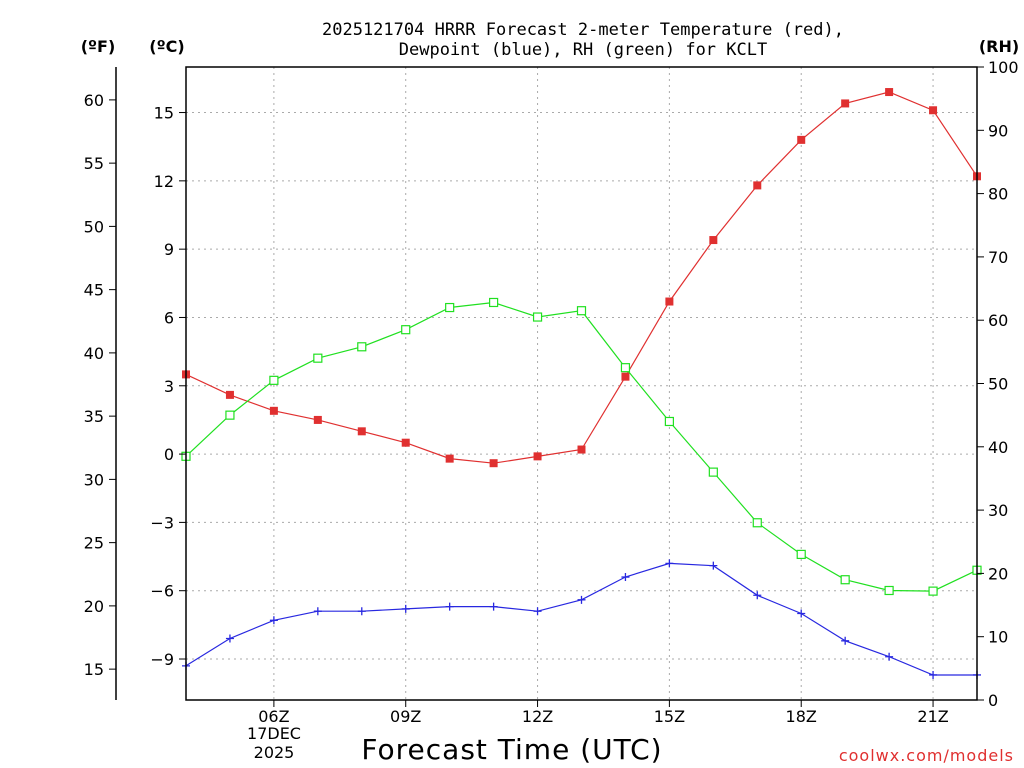 Image resolution: width=1024 pixels, height=768 pixels. Describe the element at coordinates (998, 320) in the screenshot. I see `rh-tick-label: 60` at that location.